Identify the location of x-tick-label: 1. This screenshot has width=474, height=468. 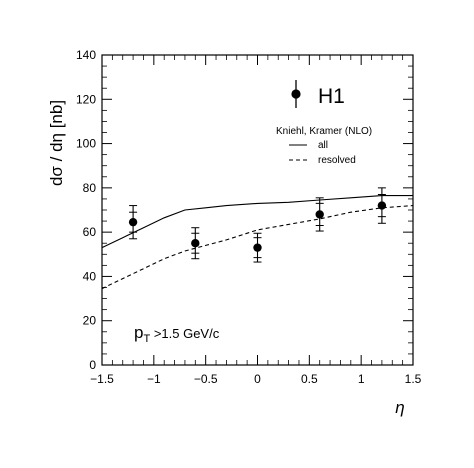
(361, 379).